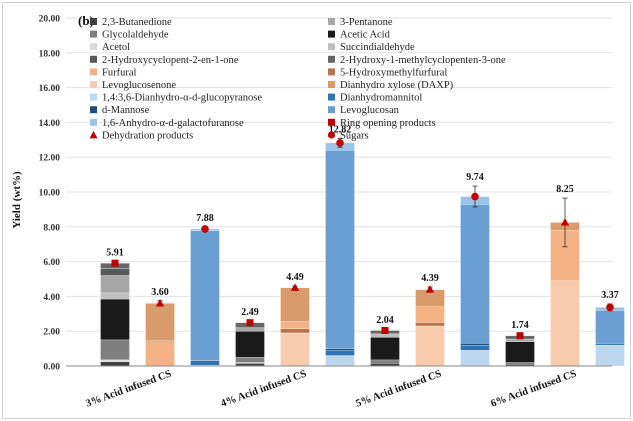 This screenshot has height=421, width=633. What do you see at coordinates (51, 368) in the screenshot?
I see `y-tick-label: 0.00` at bounding box center [51, 368].